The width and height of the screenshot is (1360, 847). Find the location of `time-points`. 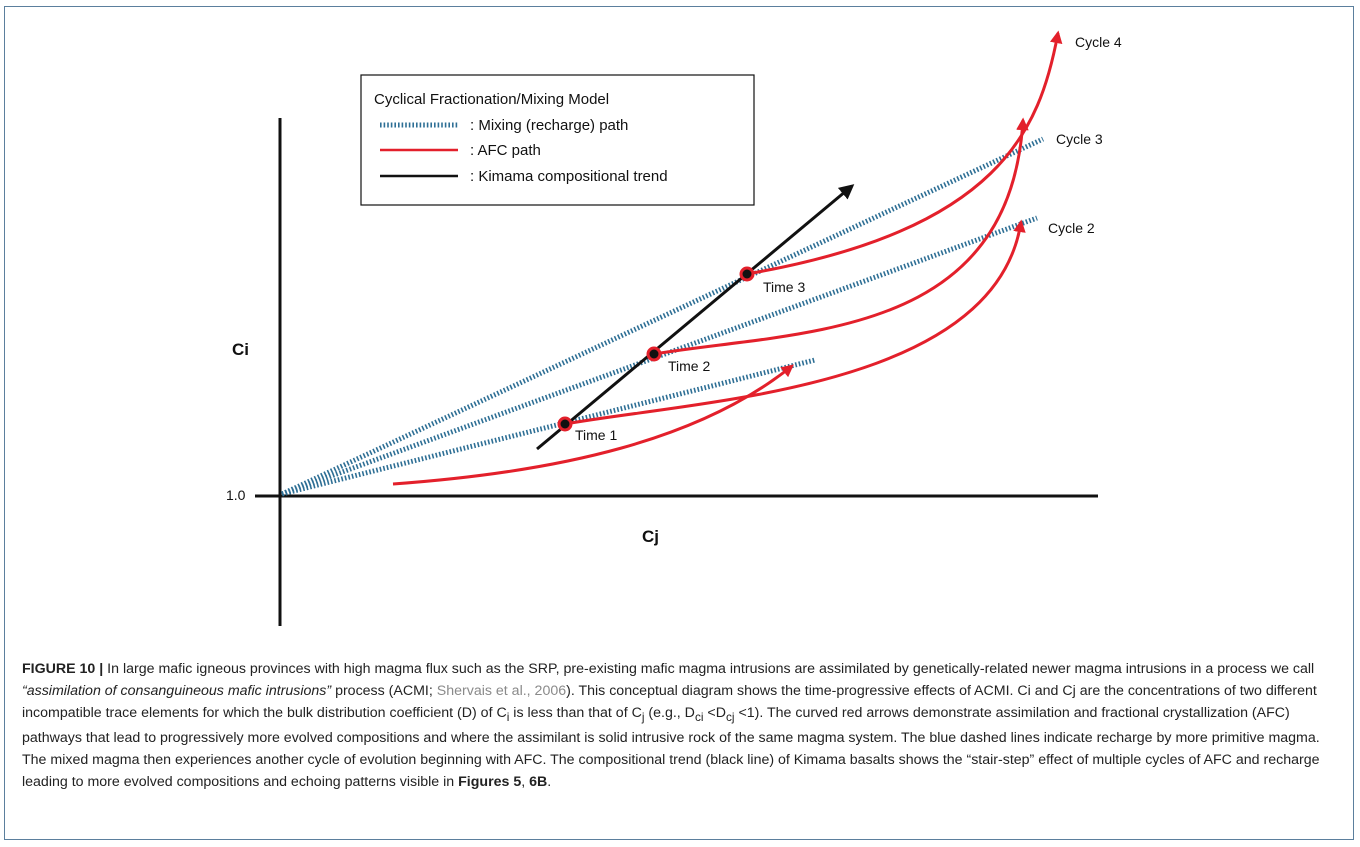

time-points is located at coordinates (656, 349).